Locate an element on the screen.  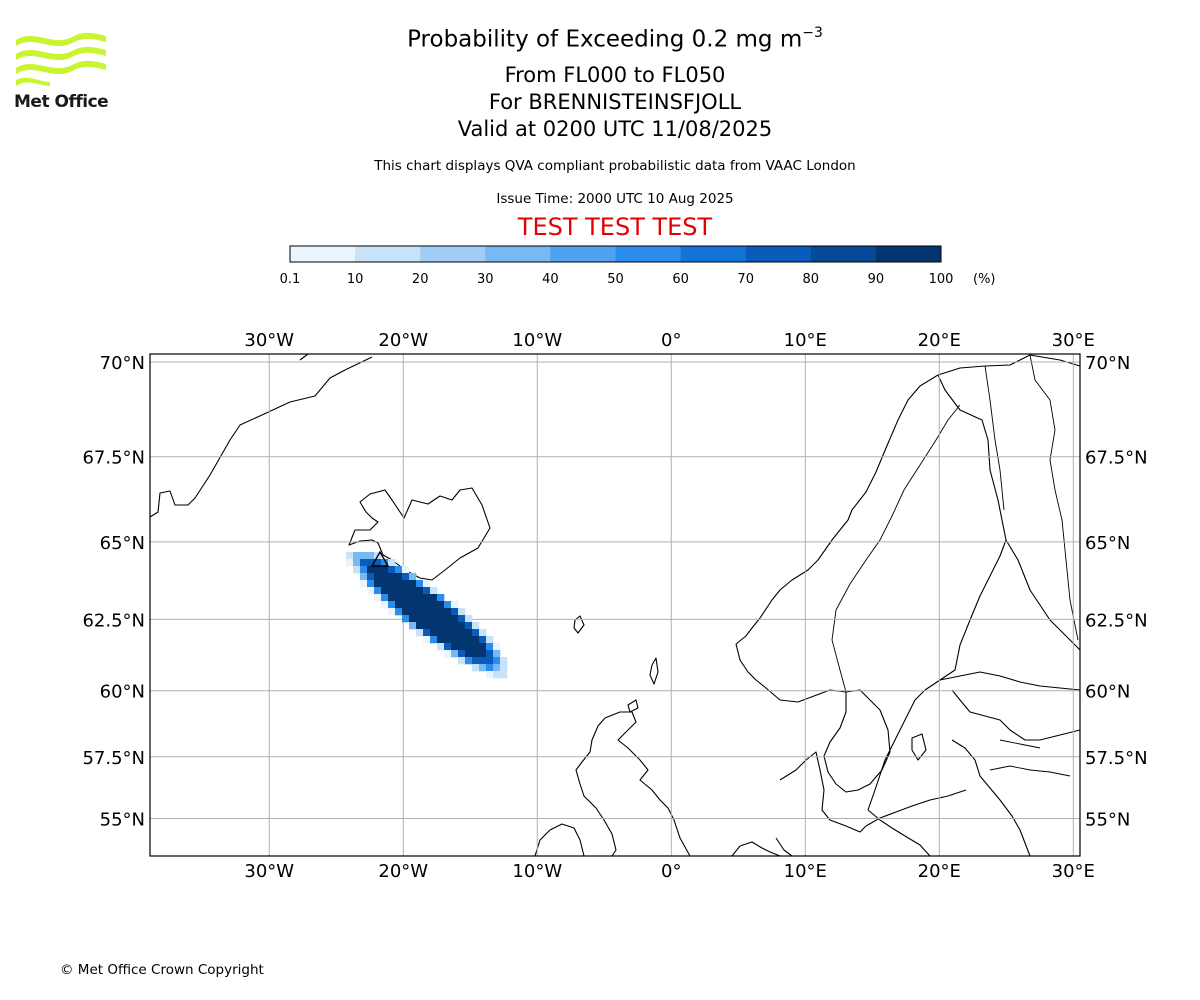
met-office-logo: Met Office is located at coordinates (61, 72).